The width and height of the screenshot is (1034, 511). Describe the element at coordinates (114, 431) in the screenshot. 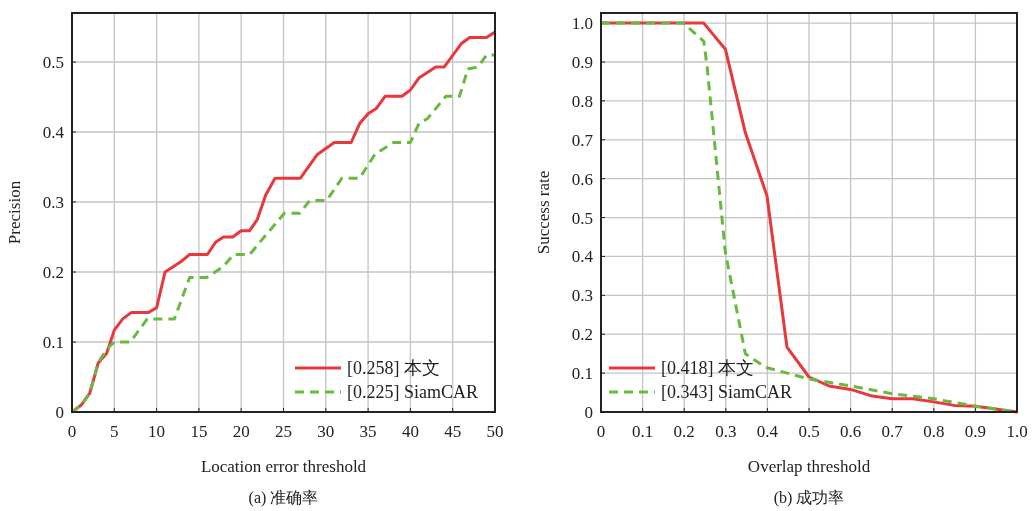

I see `x-tick-label: 5` at that location.